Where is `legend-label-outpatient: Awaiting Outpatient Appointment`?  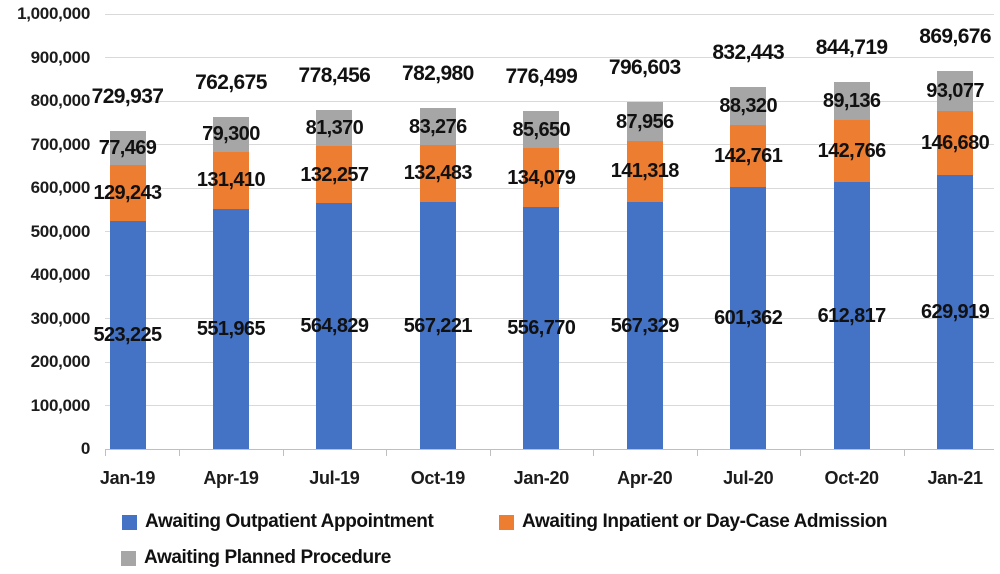
legend-label-outpatient: Awaiting Outpatient Appointment is located at coordinates (289, 521).